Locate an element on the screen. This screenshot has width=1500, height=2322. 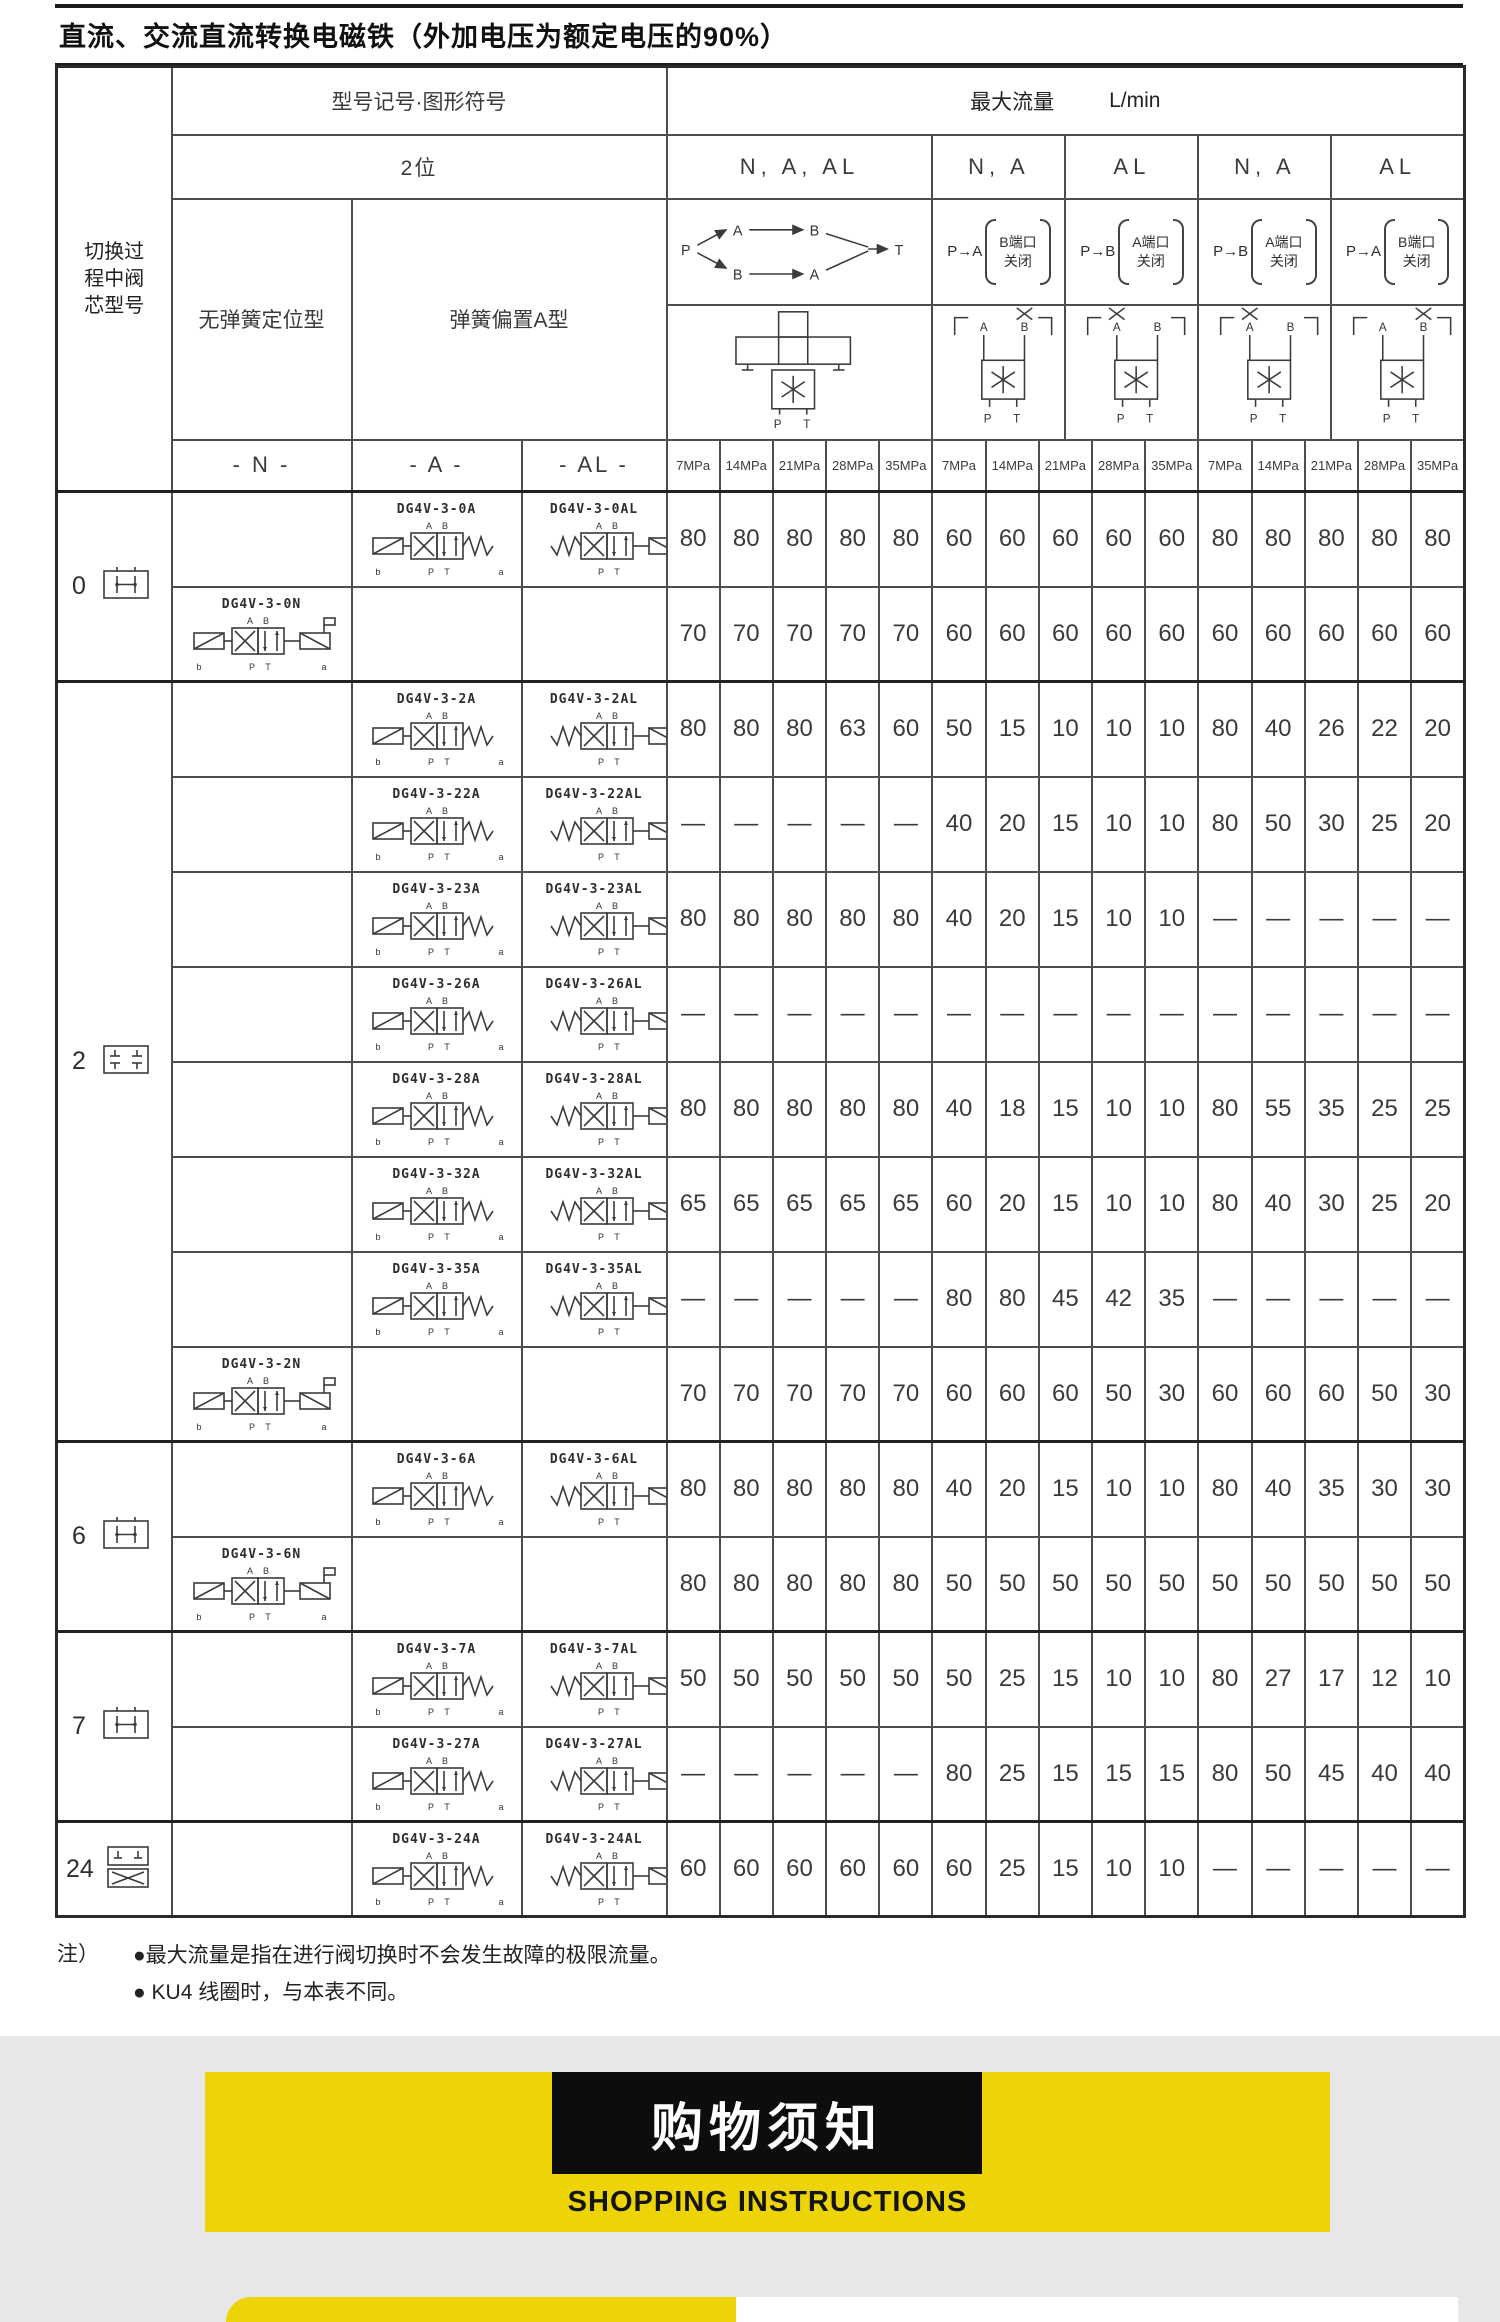
model-cell: DG4V-3-0N A B P T b a is located at coordinates (261, 634).